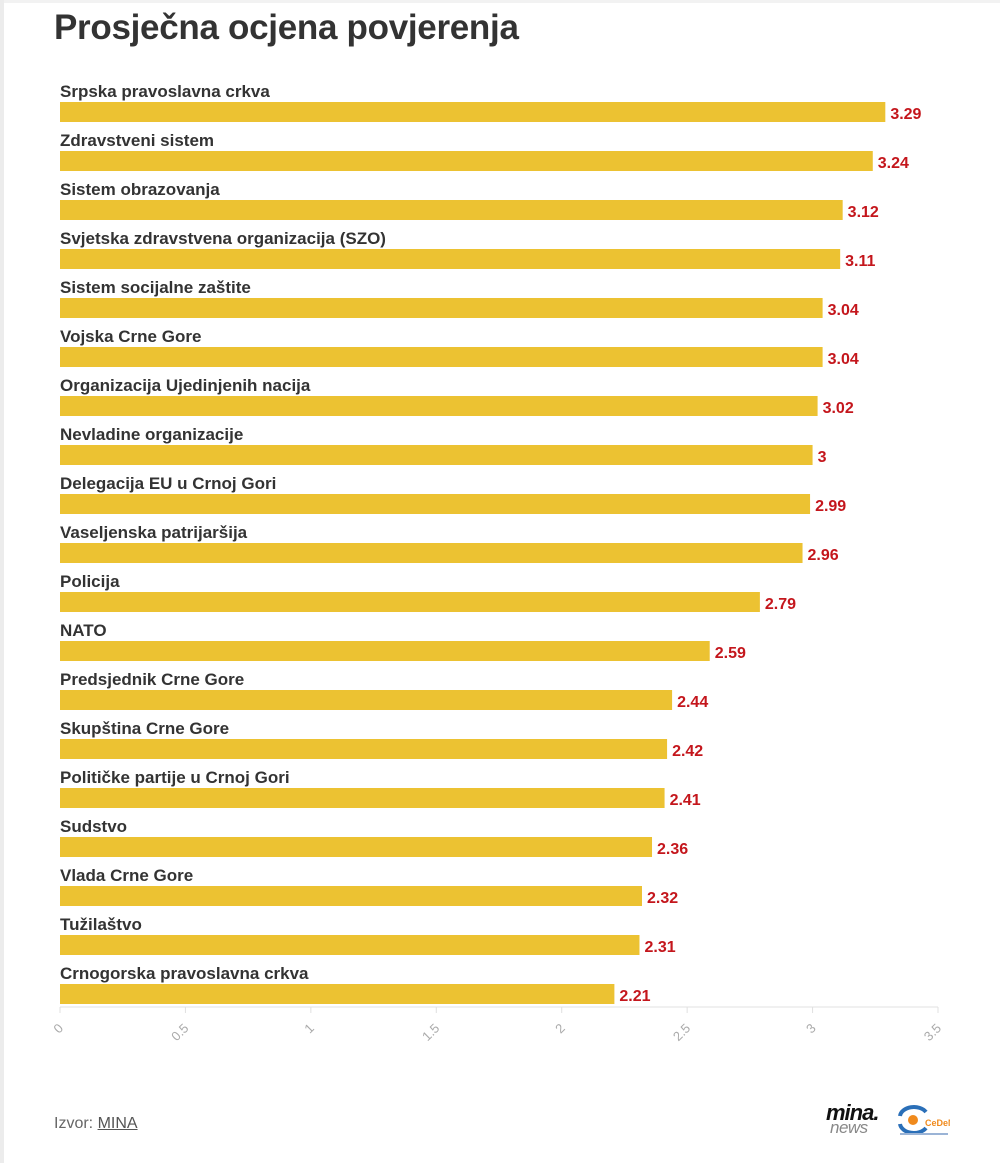  Describe the element at coordinates (90, 581) in the screenshot. I see `category-label: Policija` at that location.